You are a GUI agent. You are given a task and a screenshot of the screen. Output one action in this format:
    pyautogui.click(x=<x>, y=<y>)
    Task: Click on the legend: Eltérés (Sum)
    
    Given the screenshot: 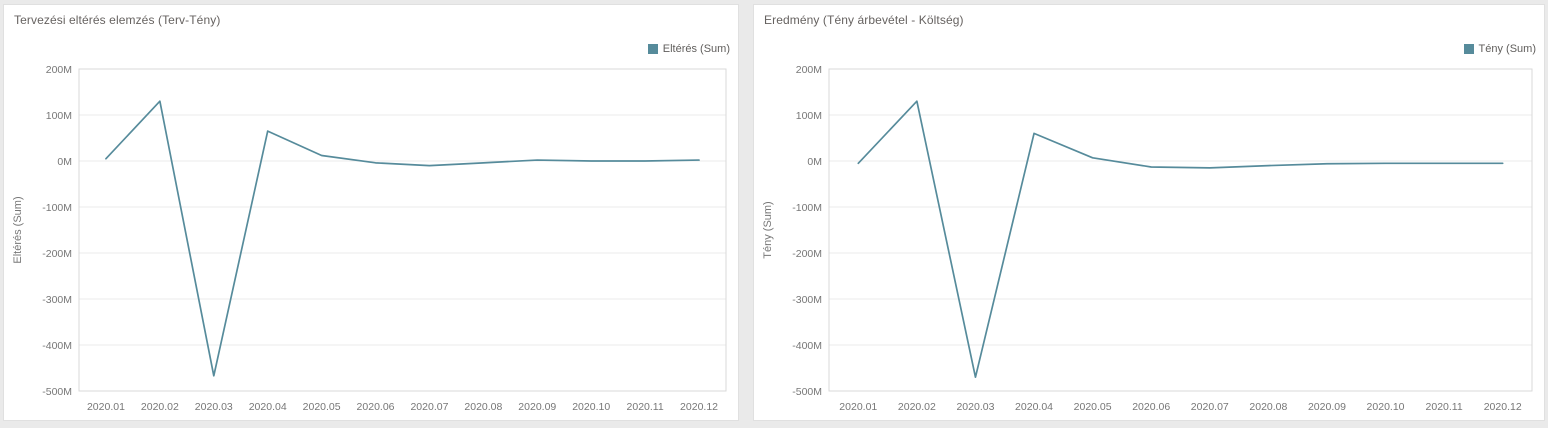 What is the action you would take?
    pyautogui.click(x=688, y=49)
    